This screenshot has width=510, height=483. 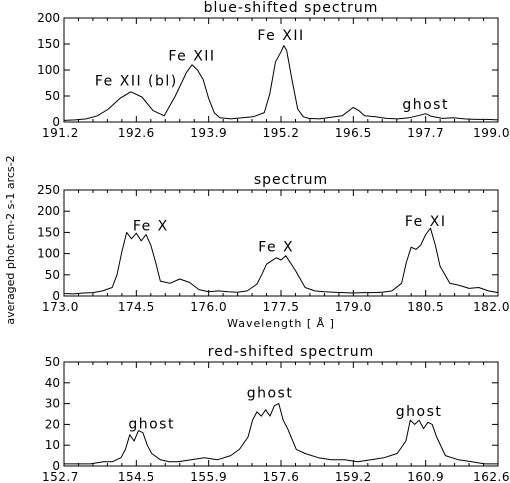 I want to click on x-tick-label: 152.7, so click(x=60, y=476).